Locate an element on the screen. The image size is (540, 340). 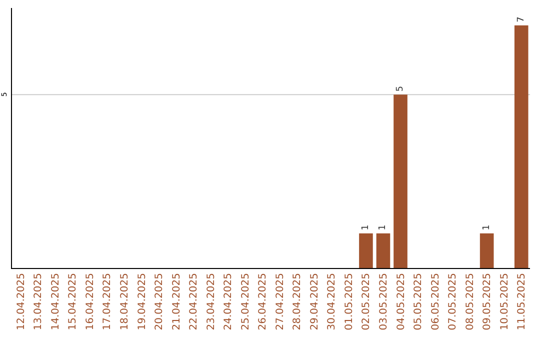
x-tick-label: 12.04.2025 is located at coordinates (21, 301).